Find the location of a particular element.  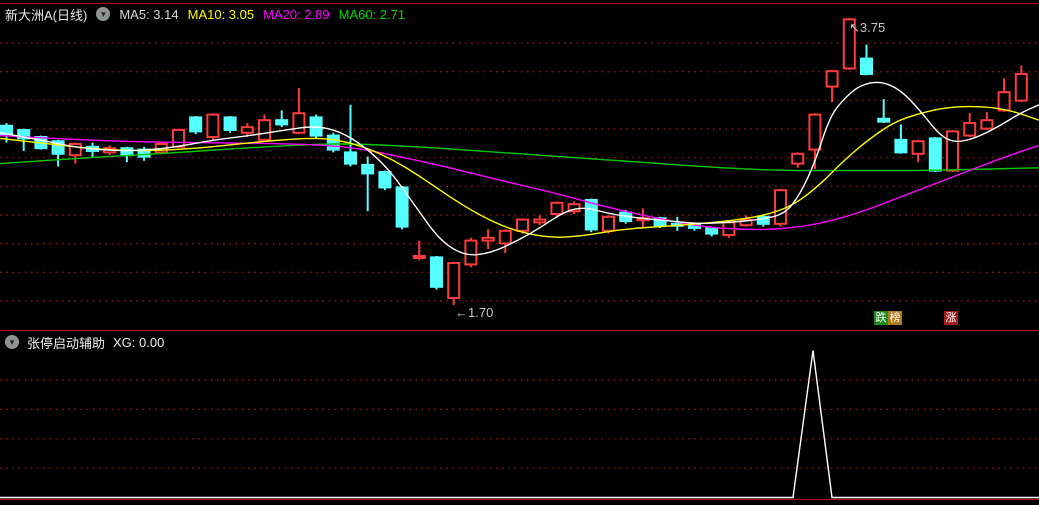

sub-panel-header: ▾ 张停启动辅助 XG: 0.00 is located at coordinates (85, 342).